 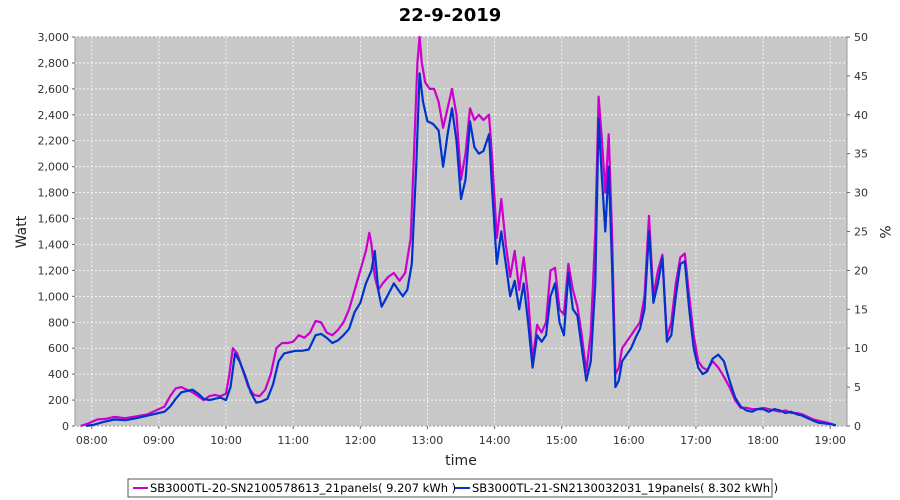 What do you see at coordinates (495, 440) in the screenshot?
I see `x-tick-label: 14:00` at bounding box center [495, 440].